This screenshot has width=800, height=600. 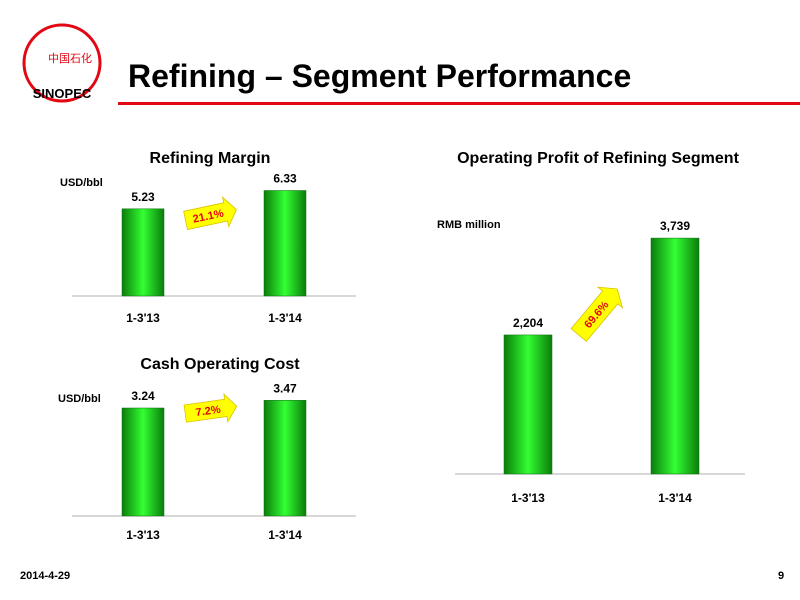 I want to click on sinopec-logo: 中国石化 SINOPEC, so click(x=62, y=63).